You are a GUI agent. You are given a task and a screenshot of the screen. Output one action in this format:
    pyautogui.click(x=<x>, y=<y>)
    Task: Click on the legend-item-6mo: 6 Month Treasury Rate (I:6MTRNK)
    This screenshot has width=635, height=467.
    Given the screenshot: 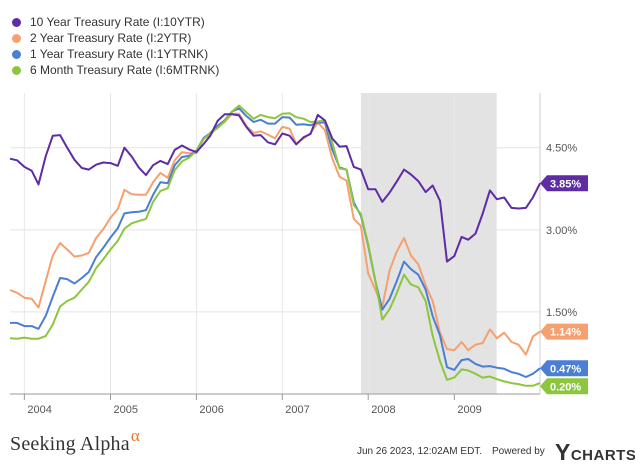 What is the action you would take?
    pyautogui.click(x=115, y=70)
    